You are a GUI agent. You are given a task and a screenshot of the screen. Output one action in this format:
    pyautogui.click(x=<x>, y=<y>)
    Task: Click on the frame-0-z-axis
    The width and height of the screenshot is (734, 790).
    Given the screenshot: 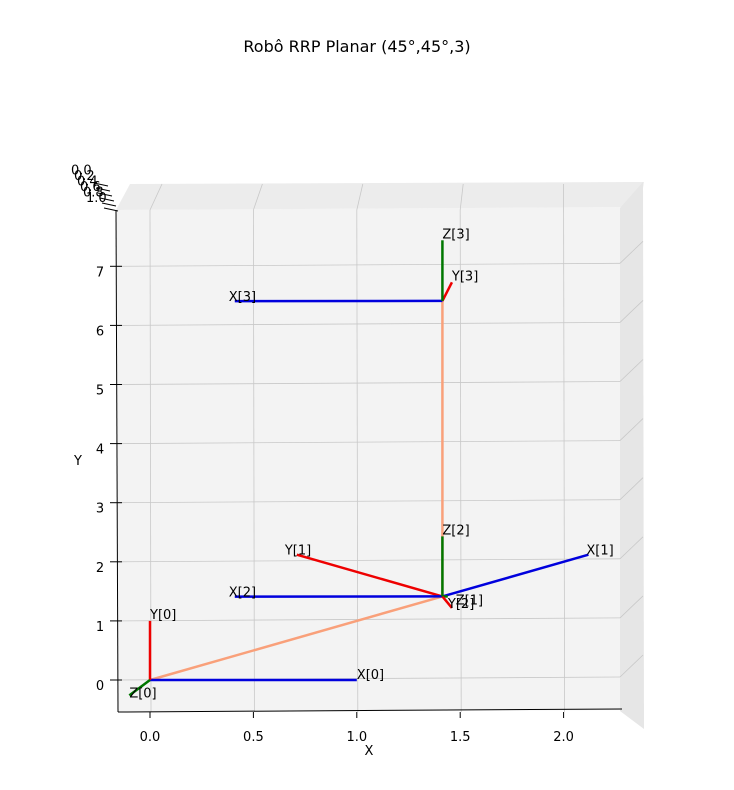 What is the action you would take?
    pyautogui.click(x=139, y=687)
    